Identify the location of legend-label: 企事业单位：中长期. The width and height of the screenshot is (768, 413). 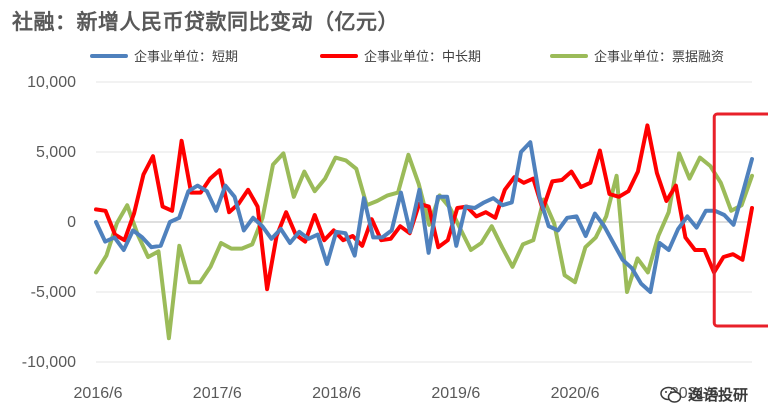
(422, 57).